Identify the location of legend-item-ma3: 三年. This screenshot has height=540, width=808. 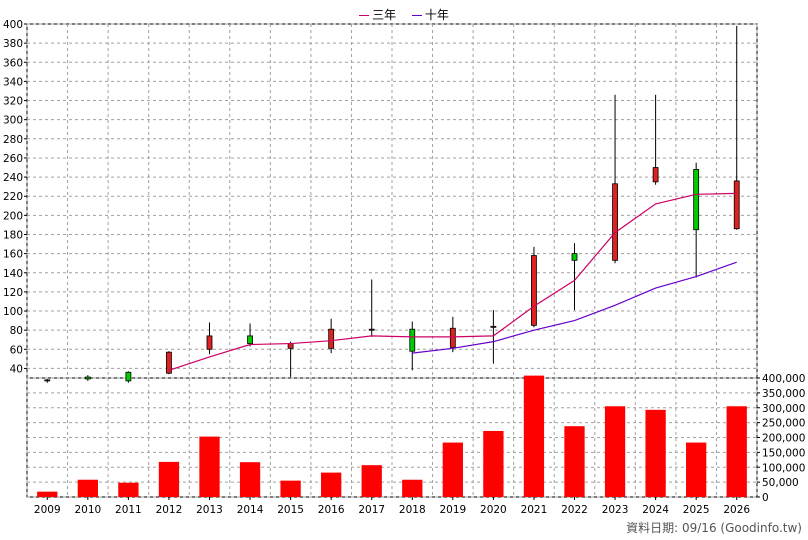
(377, 14).